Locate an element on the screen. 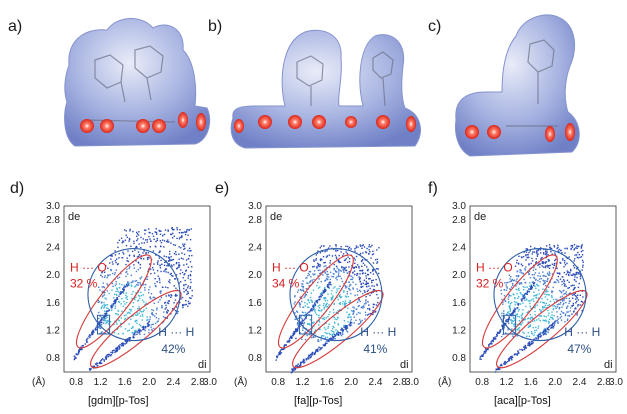 The height and width of the screenshot is (414, 627). x-axis-title: di is located at coordinates (202, 365).